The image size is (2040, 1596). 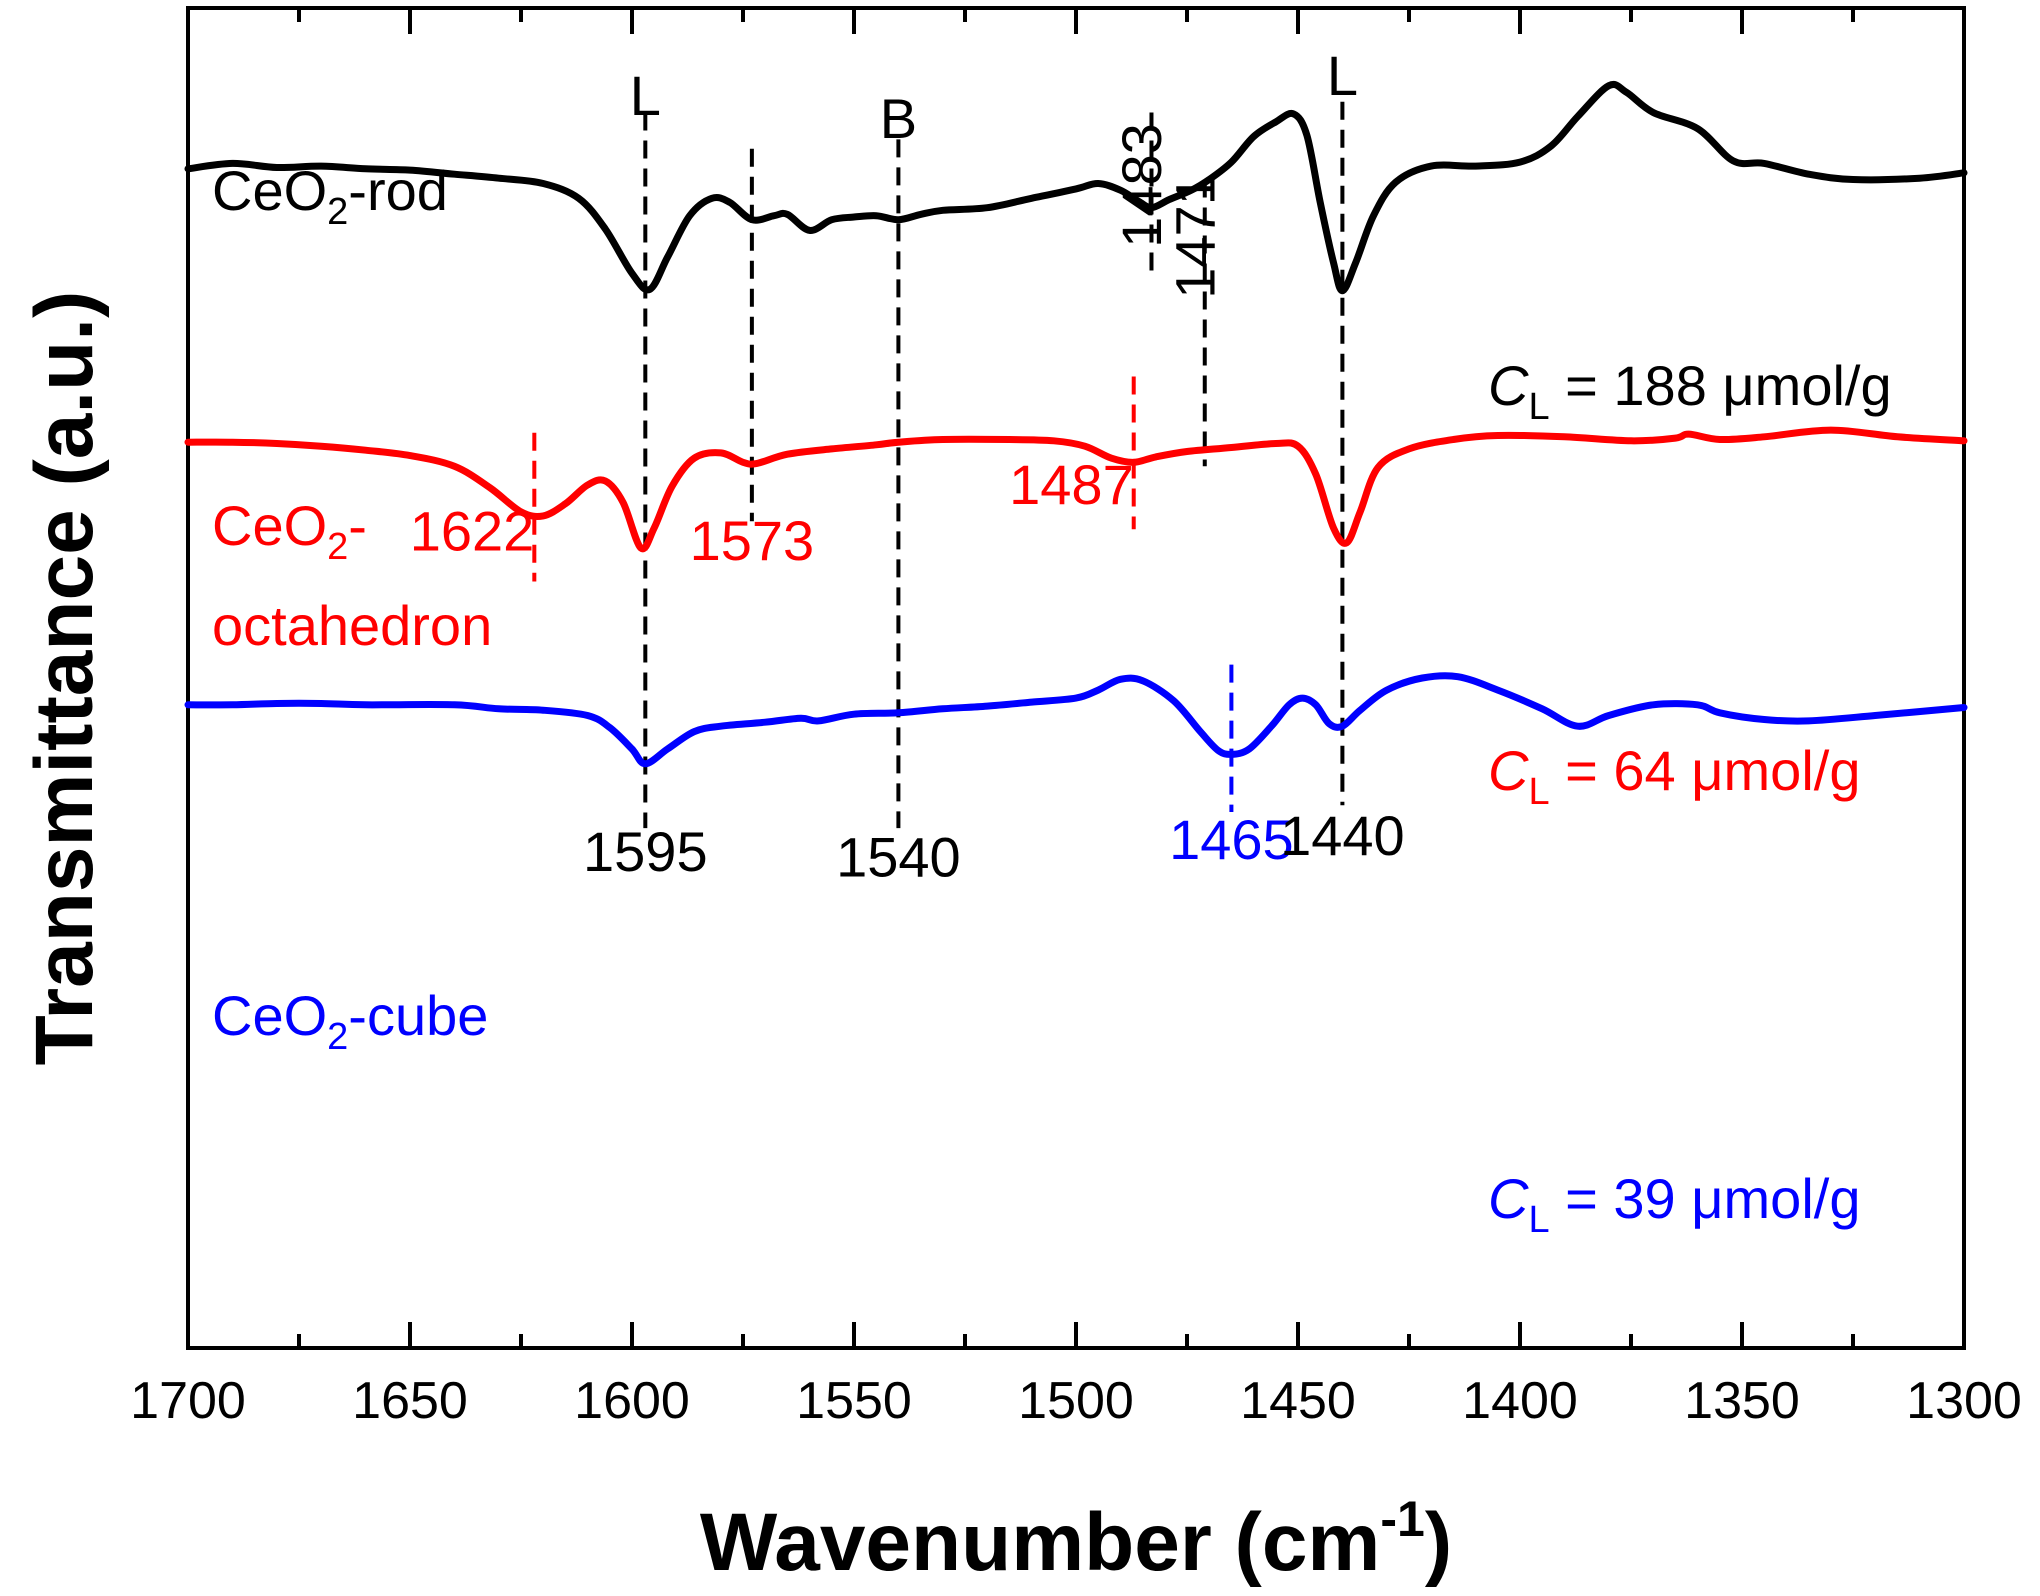 I want to click on cl-label-octahedron: CL = 64 μmol/g, so click(x=1674, y=776).